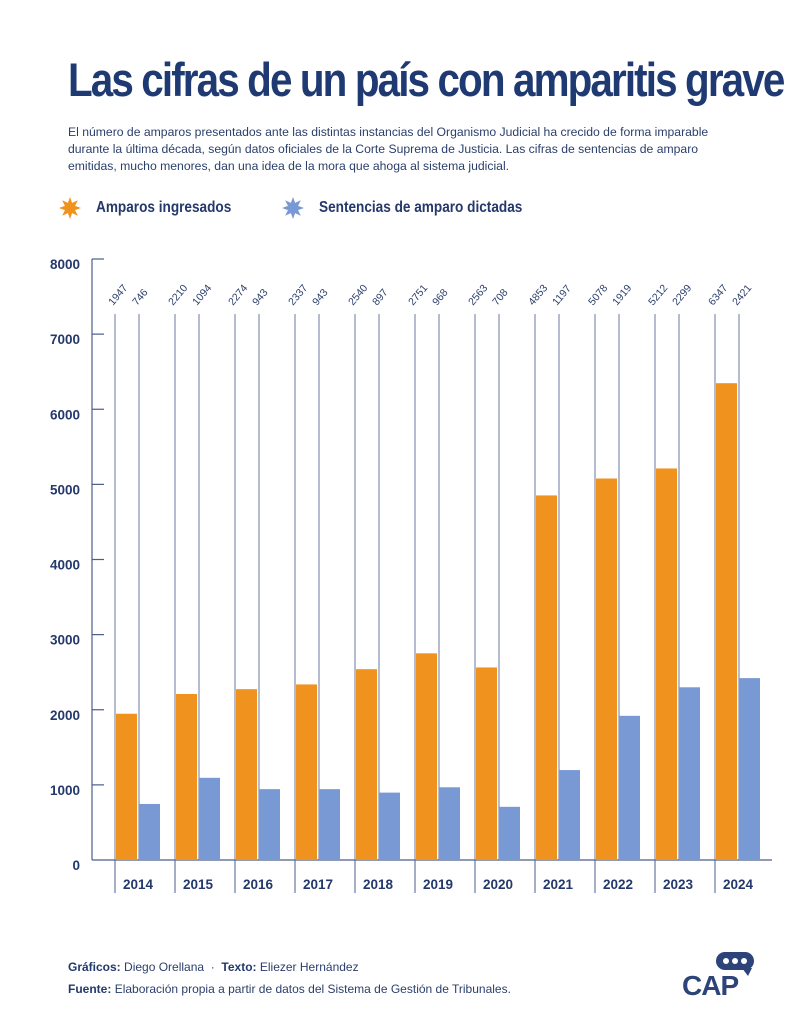  I want to click on data-label: 1919, so click(622, 295).